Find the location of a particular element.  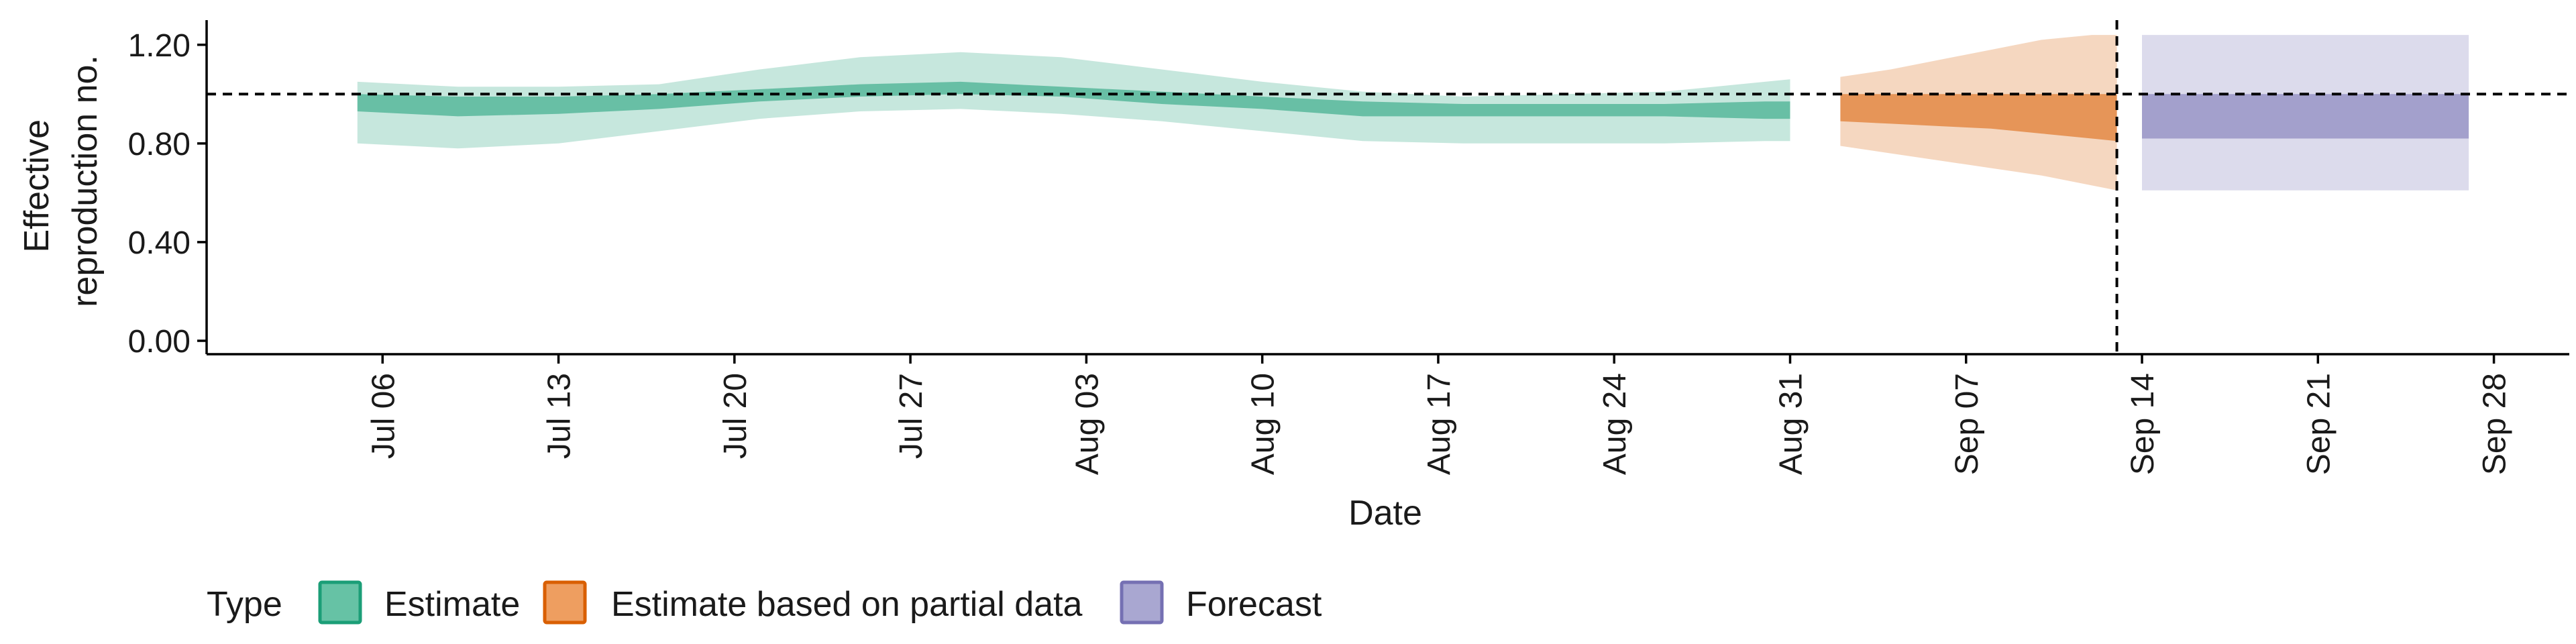

x-tick-label: Aug 17 is located at coordinates (1439, 424).